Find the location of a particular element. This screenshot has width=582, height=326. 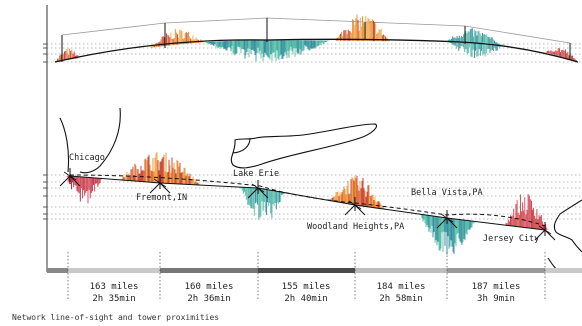

top-spikes is located at coordinates (316, 38).